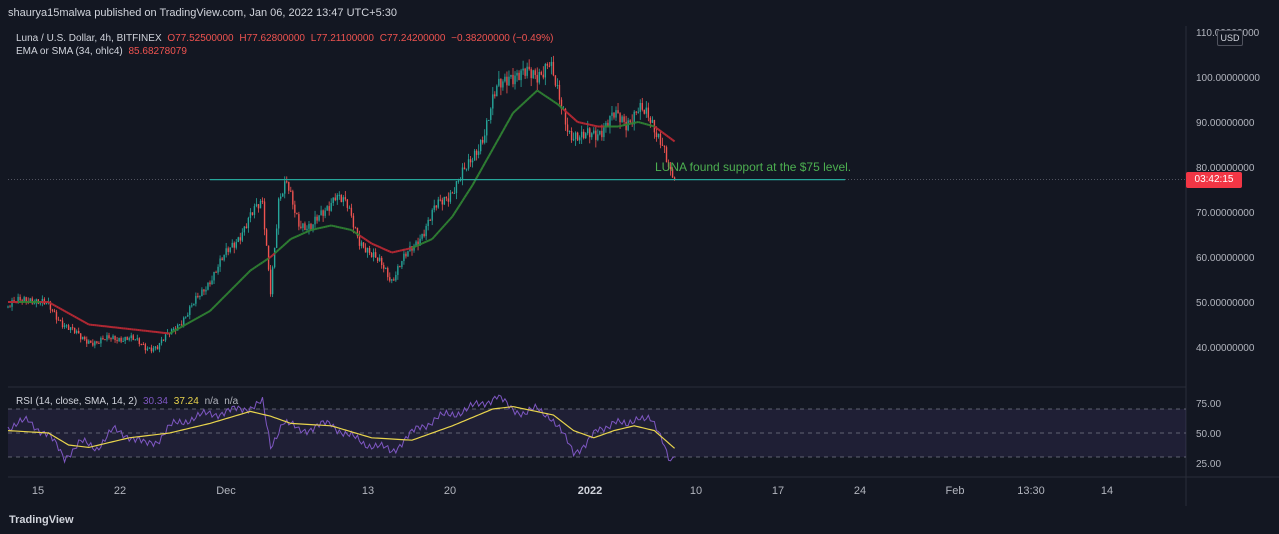 This screenshot has width=1279, height=534. I want to click on tradingview-logo: TradingView, so click(41, 520).